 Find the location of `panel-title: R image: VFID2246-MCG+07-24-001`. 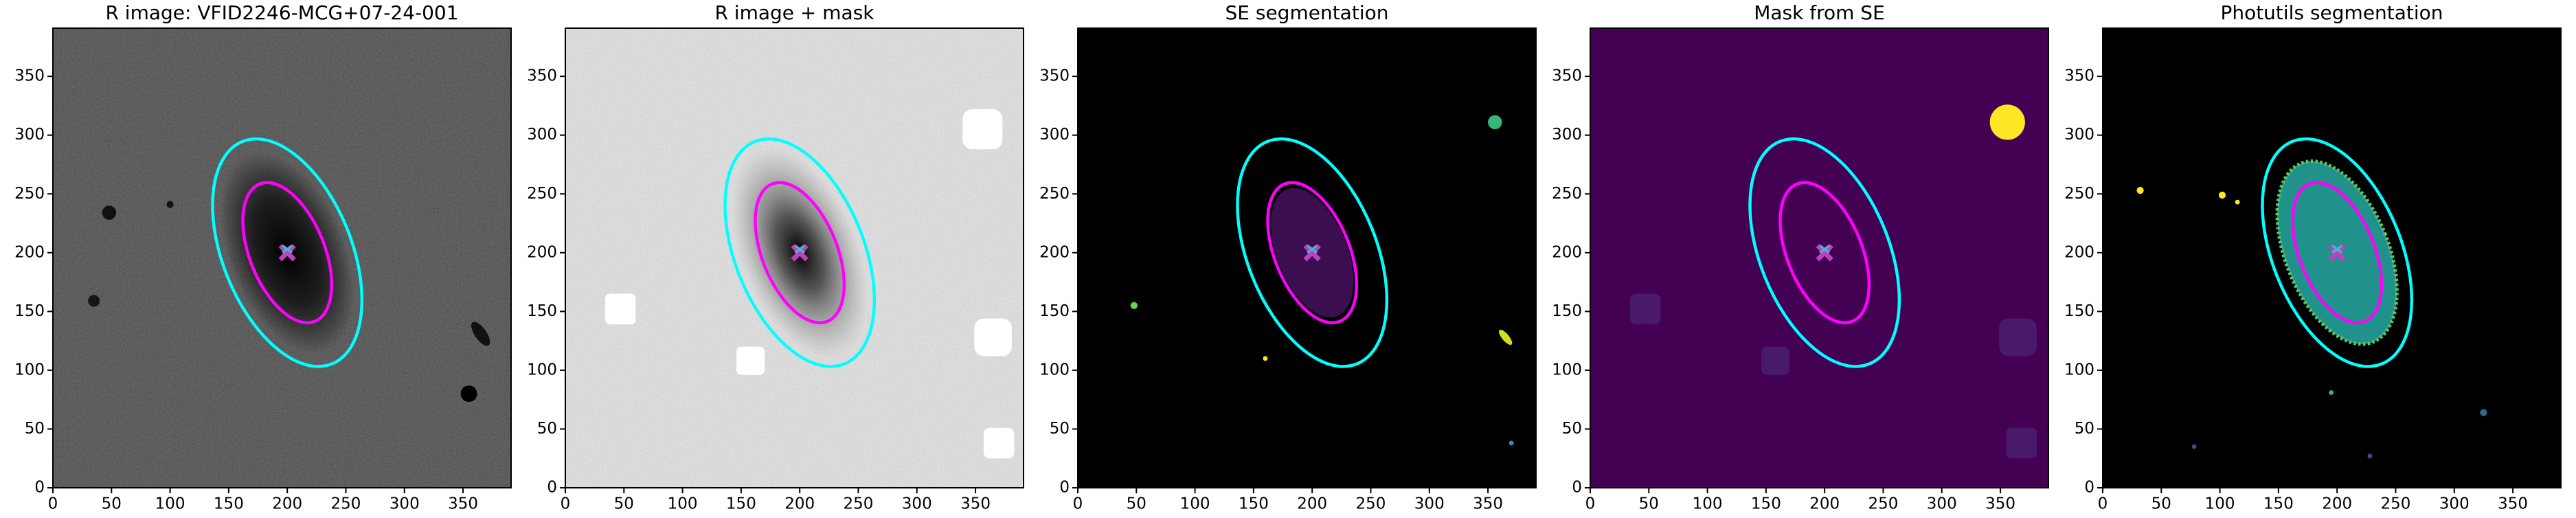

panel-title: R image: VFID2246-MCG+07-24-001 is located at coordinates (281, 12).